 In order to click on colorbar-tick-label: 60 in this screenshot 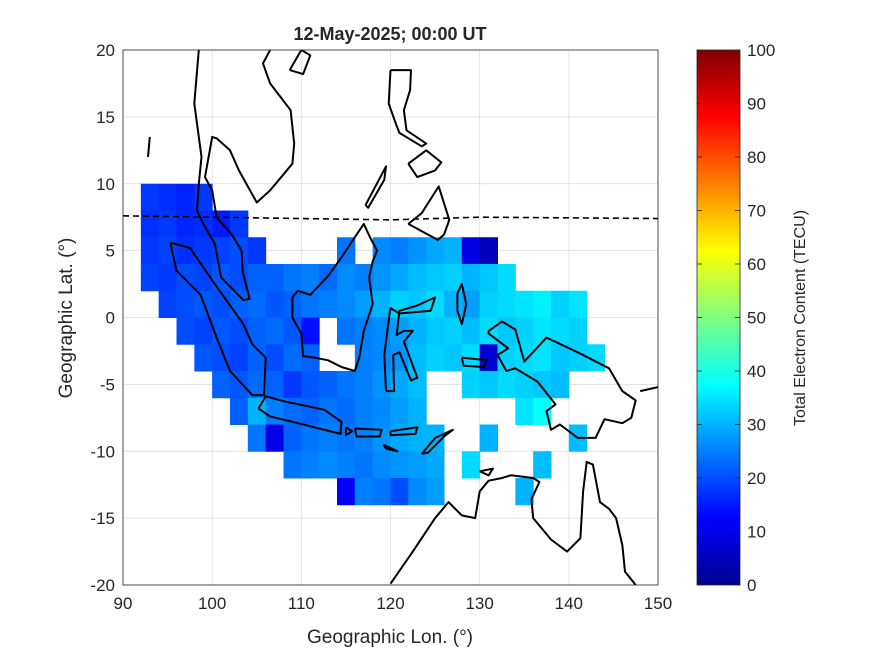, I will do `click(756, 264)`.